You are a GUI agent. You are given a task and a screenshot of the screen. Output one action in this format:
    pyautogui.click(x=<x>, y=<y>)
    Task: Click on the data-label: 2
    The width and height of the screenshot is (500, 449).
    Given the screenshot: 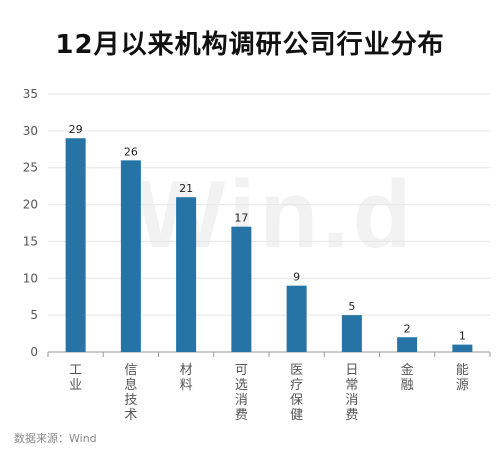 What is the action you would take?
    pyautogui.click(x=407, y=328)
    